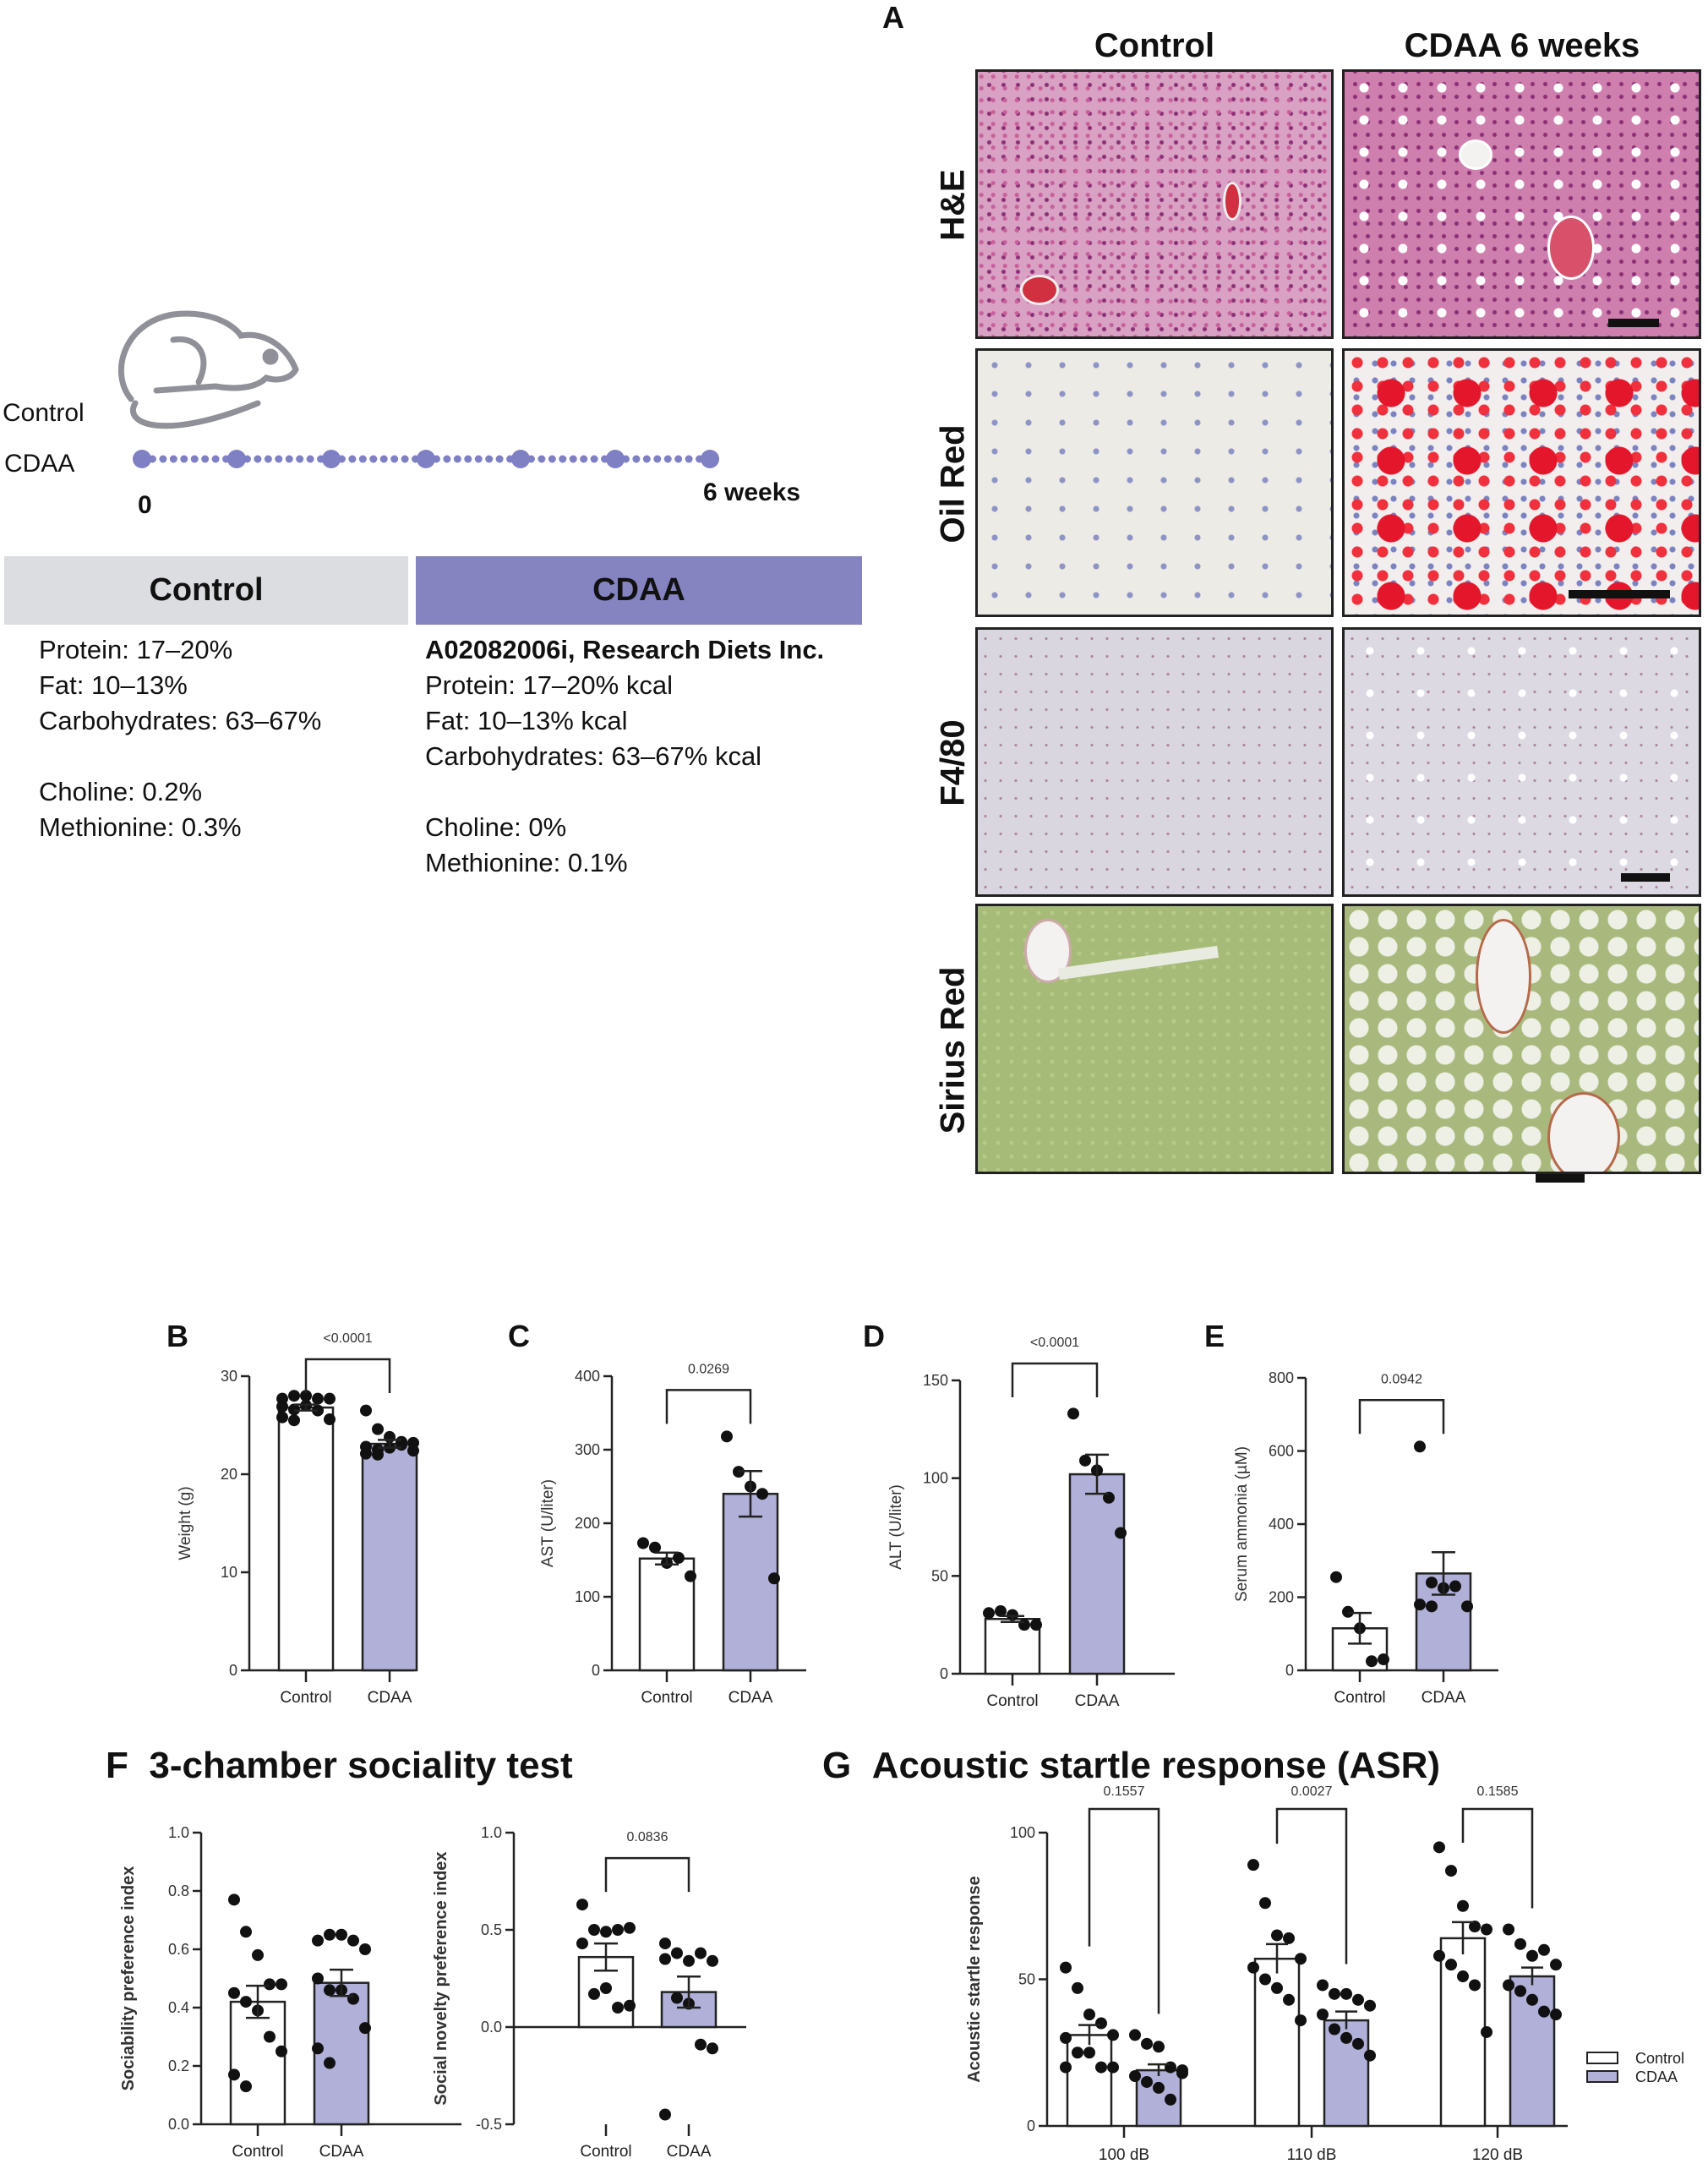 The width and height of the screenshot is (1708, 2164). Describe the element at coordinates (44, 413) in the screenshot. I see `timeline-label-control: Control` at that location.